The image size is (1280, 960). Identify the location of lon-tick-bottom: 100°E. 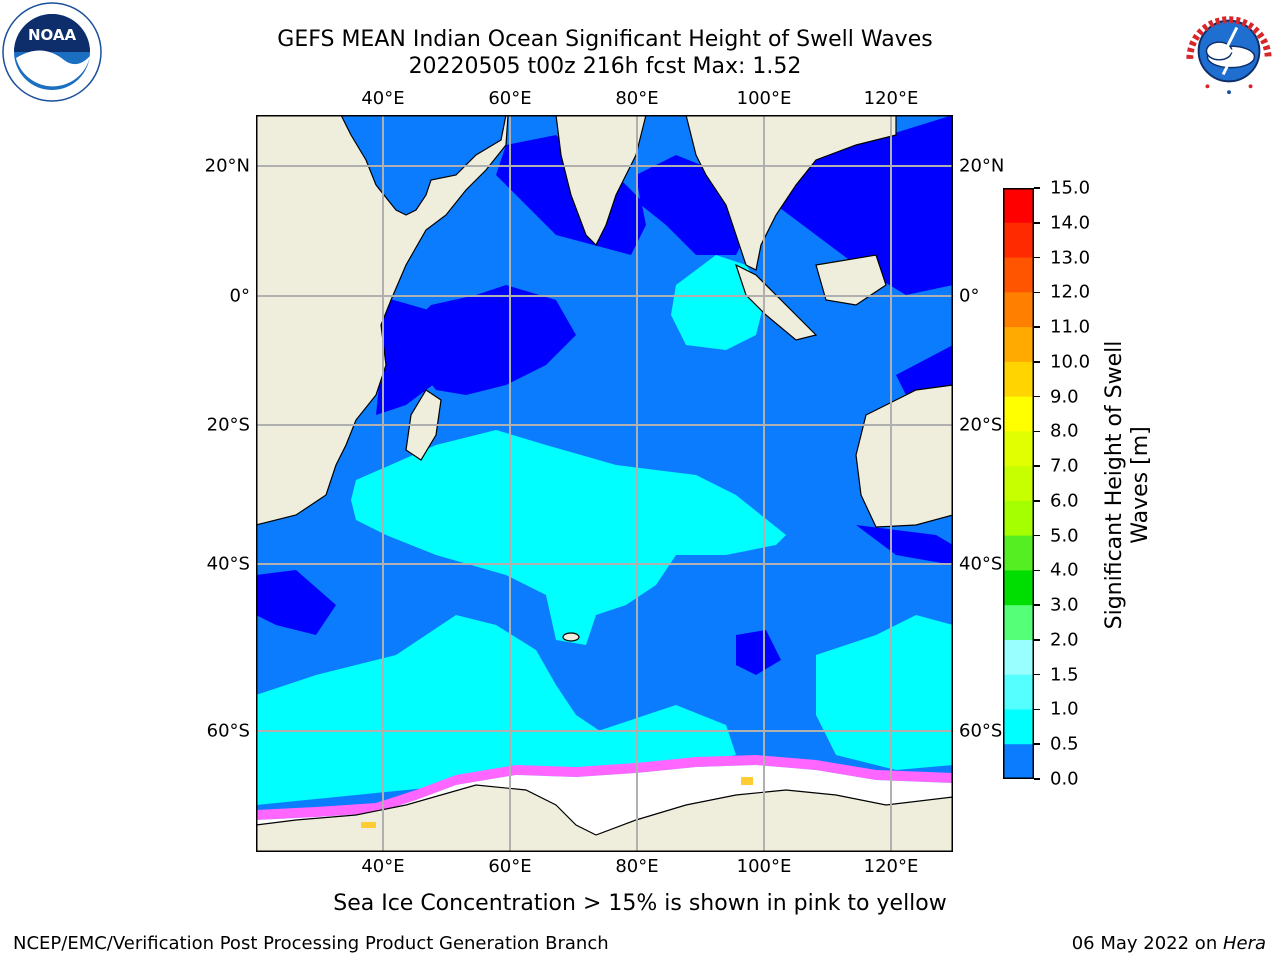
(764, 866).